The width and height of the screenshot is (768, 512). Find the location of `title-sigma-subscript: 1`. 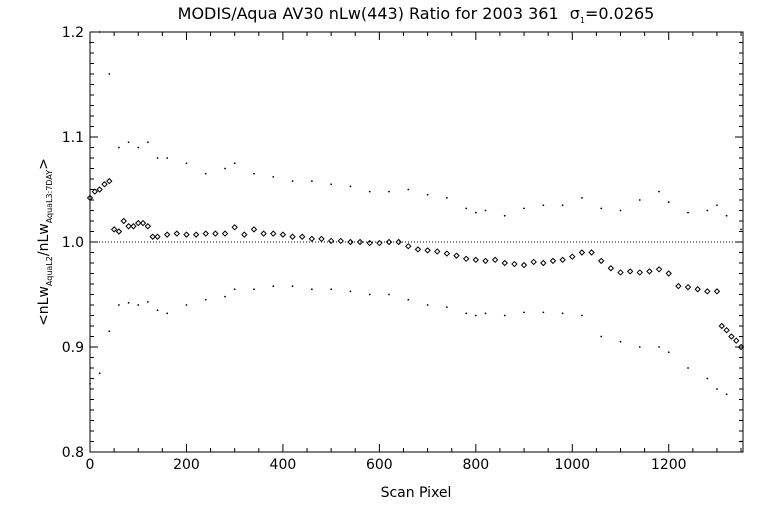

title-sigma-subscript: 1 is located at coordinates (582, 20).